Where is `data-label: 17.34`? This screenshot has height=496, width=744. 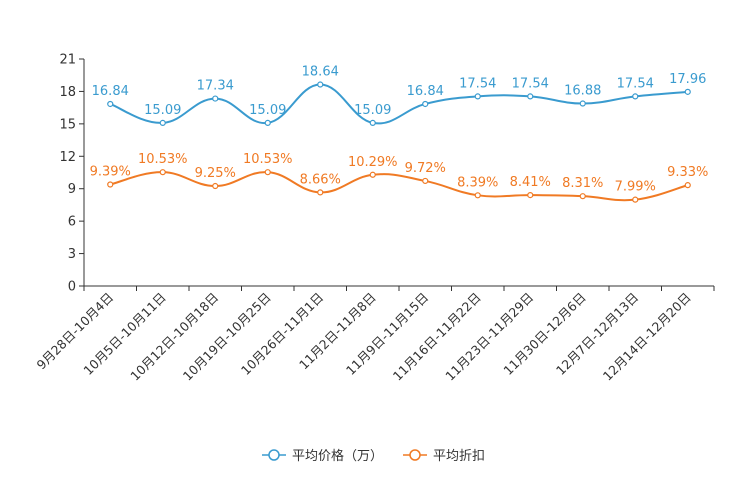 data-label: 17.34 is located at coordinates (215, 86).